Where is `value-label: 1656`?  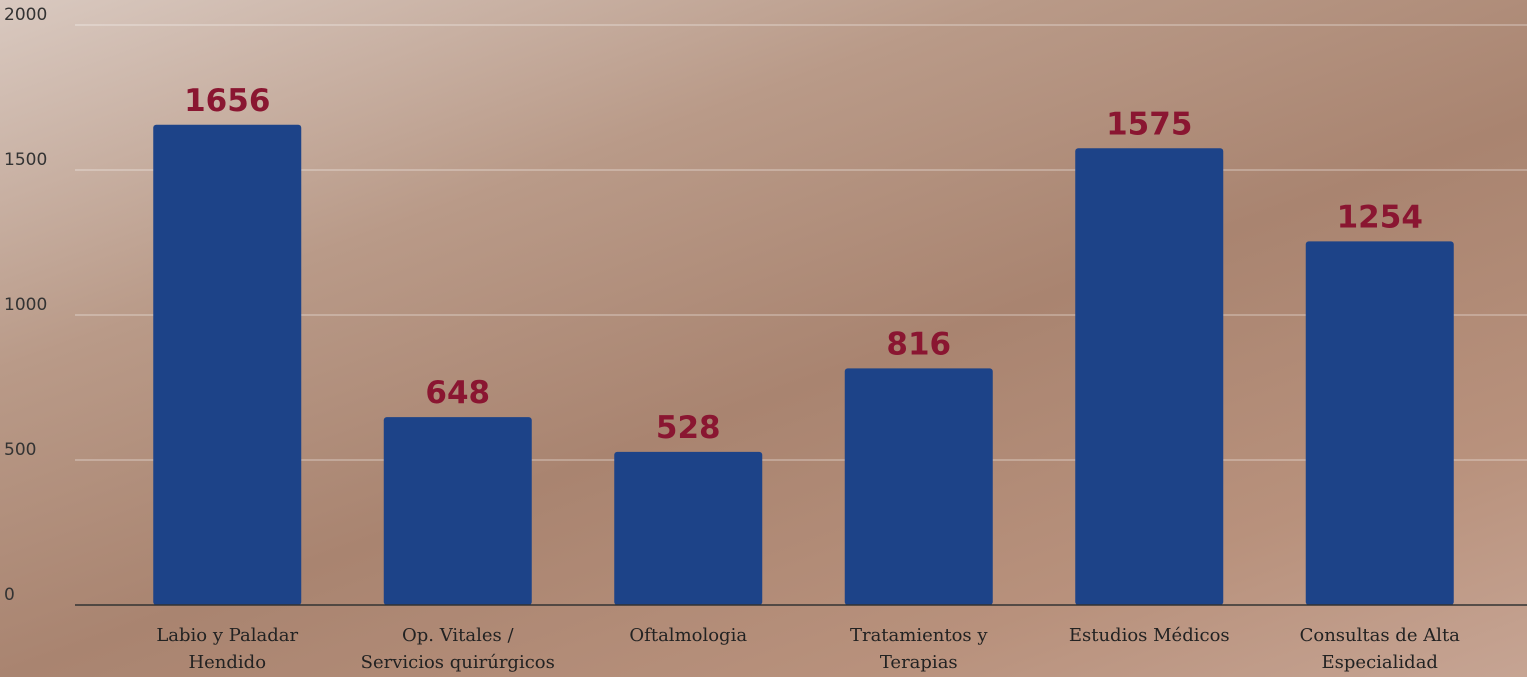 value-label: 1656 is located at coordinates (227, 101).